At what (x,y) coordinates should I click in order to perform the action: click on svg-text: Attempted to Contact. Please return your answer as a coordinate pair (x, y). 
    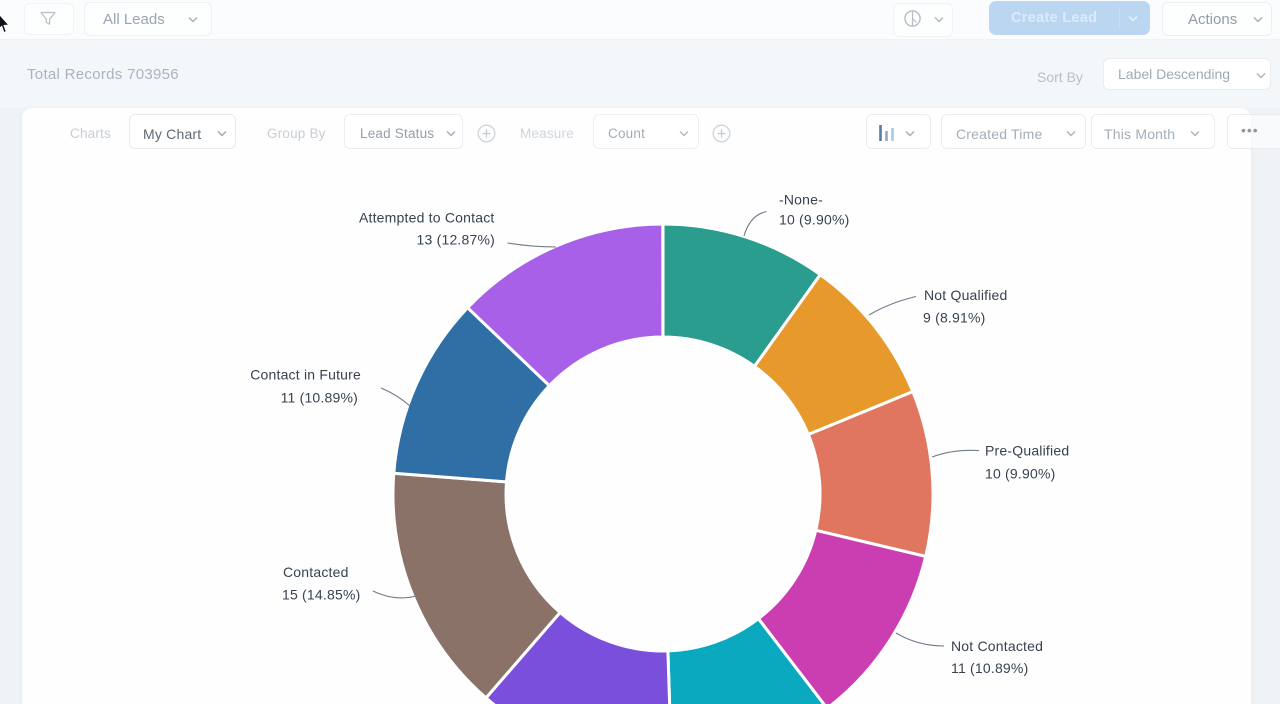
    Looking at the image, I should click on (427, 218).